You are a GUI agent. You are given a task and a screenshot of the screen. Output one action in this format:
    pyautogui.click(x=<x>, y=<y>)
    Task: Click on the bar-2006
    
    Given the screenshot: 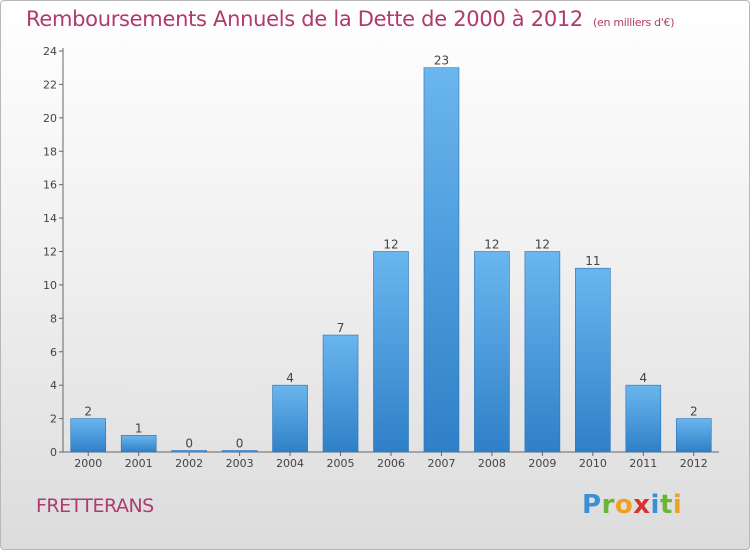 What is the action you would take?
    pyautogui.click(x=391, y=352)
    